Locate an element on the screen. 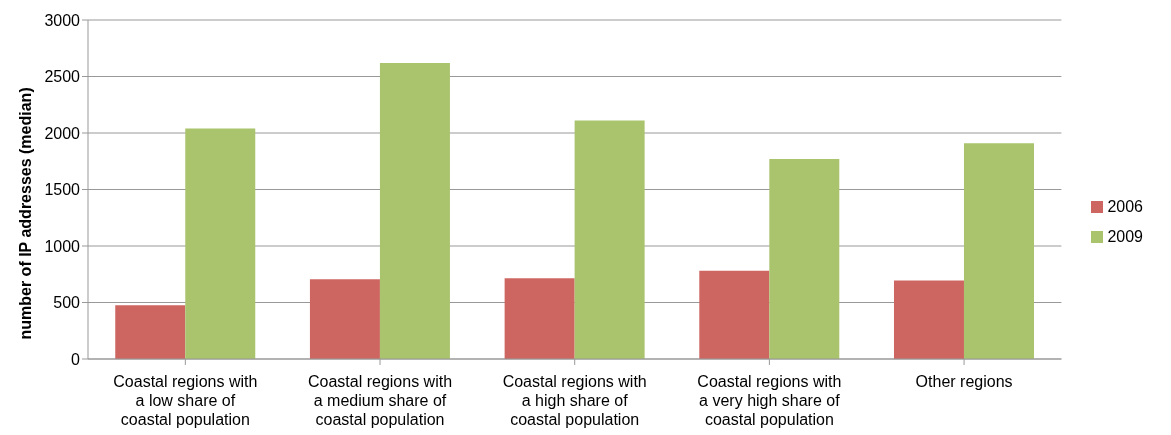 The image size is (1171, 435). x-tick-label: Coastal regions with a medium share of coastal population is located at coordinates (380, 401).